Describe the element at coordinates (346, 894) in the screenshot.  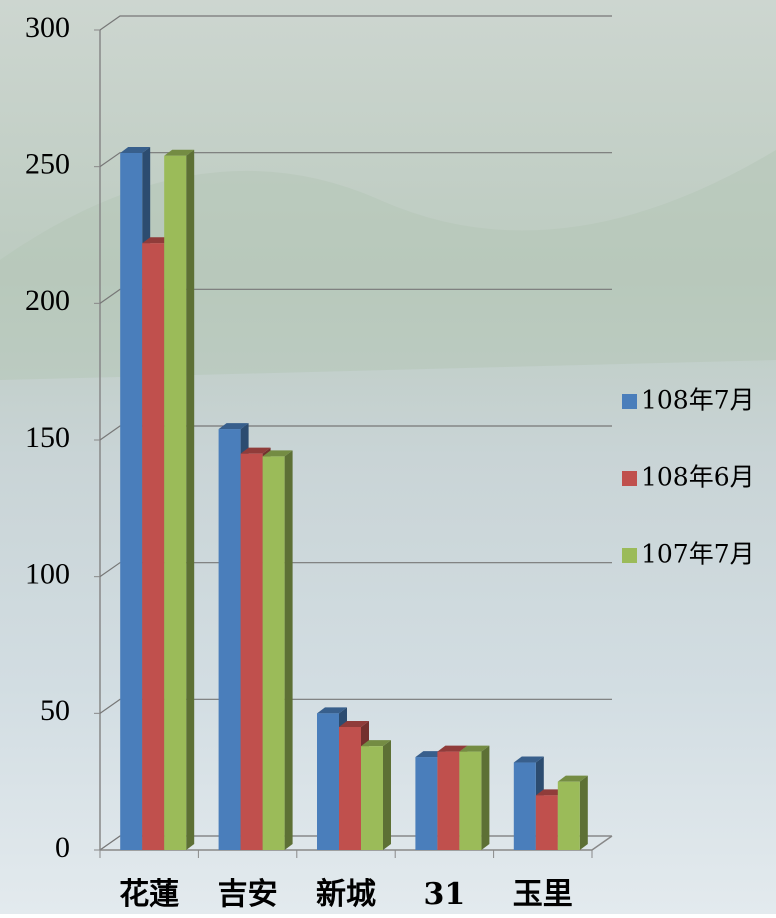
I see `x-tick-label: 新城` at that location.